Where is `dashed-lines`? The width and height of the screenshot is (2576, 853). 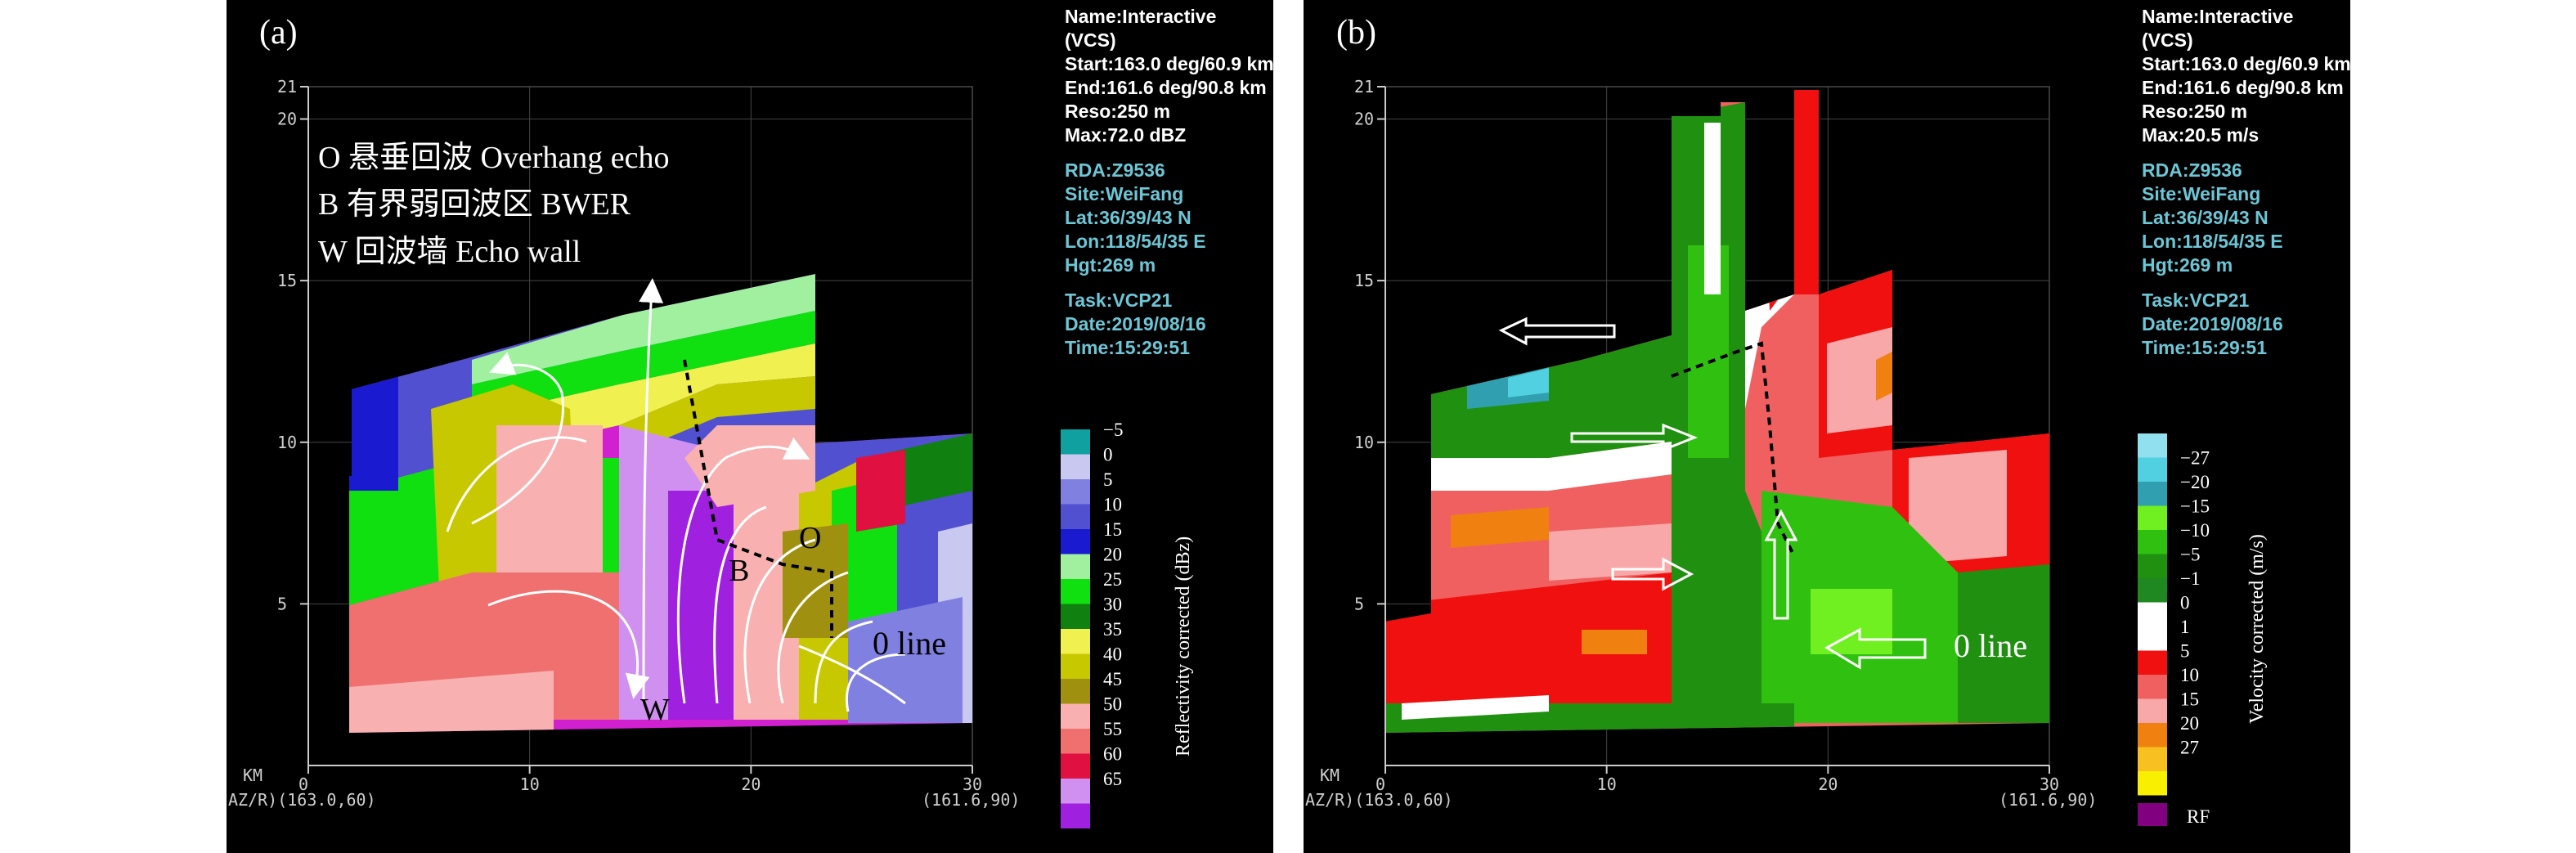
dashed-lines is located at coordinates (758, 498).